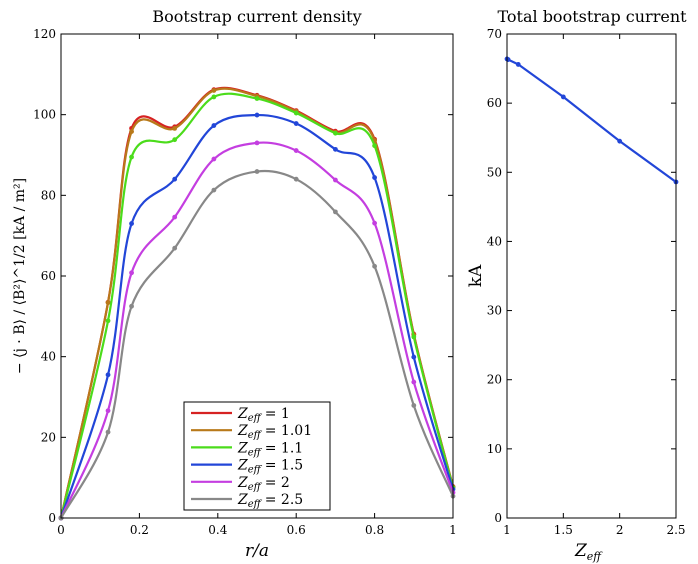 The height and width of the screenshot is (564, 698). What do you see at coordinates (374, 530) in the screenshot?
I see `x-tick-label: 0.8` at bounding box center [374, 530].